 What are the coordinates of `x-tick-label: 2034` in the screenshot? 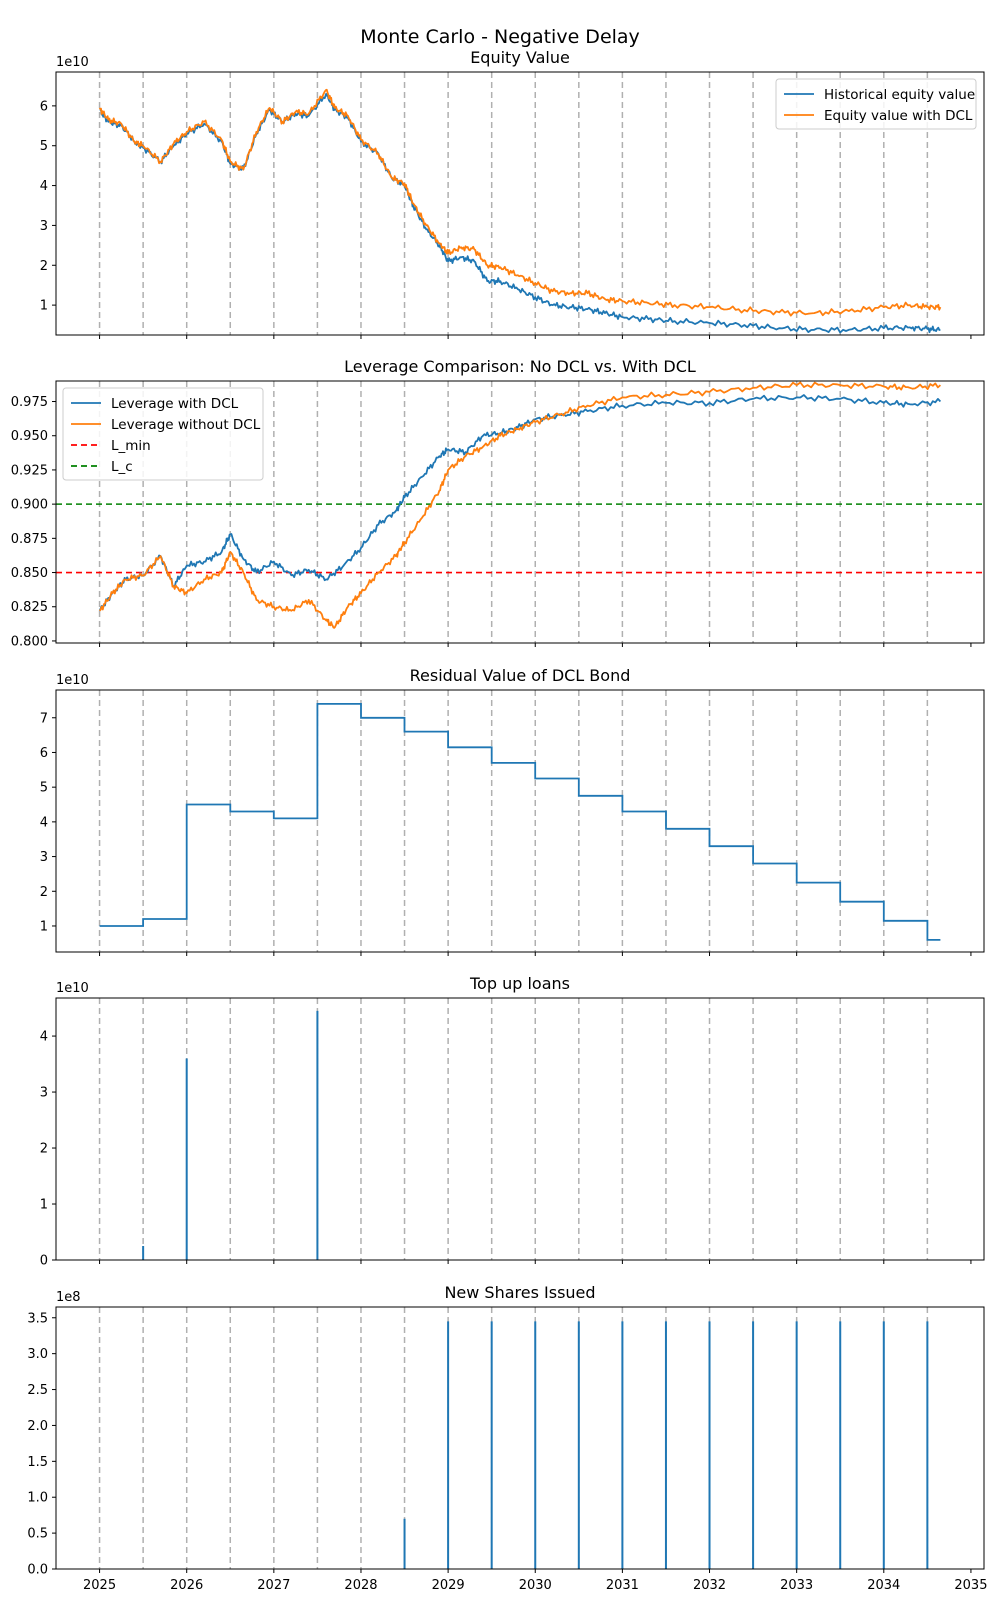 It's located at (883, 1585).